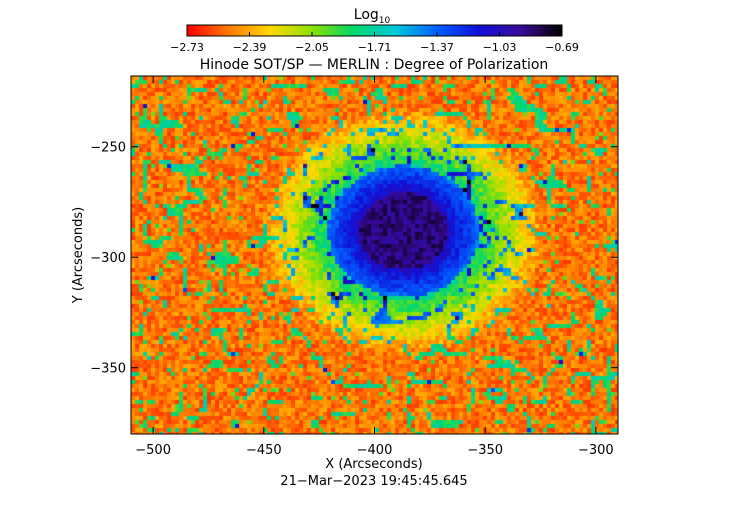 This screenshot has height=512, width=749. Describe the element at coordinates (375, 450) in the screenshot. I see `x-tick-label: −400` at that location.